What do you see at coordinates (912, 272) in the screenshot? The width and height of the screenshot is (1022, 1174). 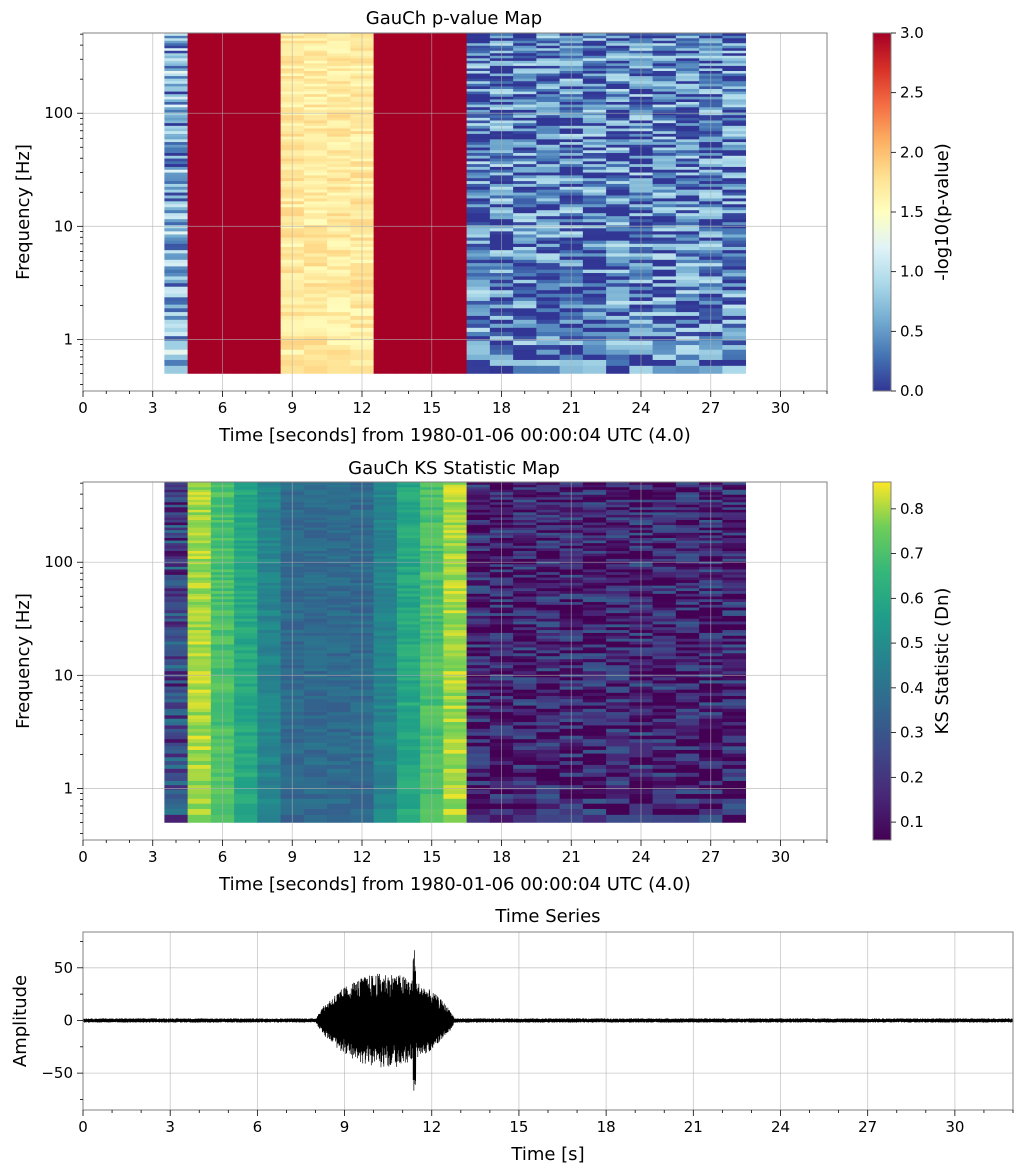 I see `colorbar-tick-label: 1.0` at bounding box center [912, 272].